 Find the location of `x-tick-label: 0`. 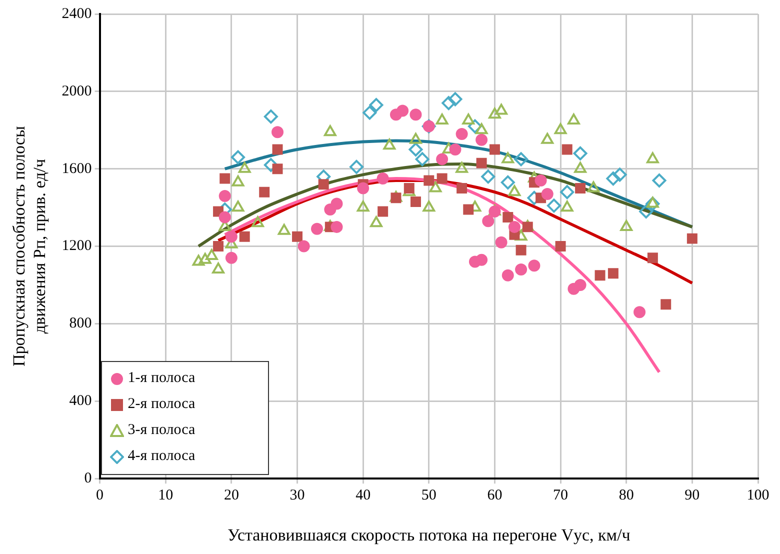

x-tick-label: 0 is located at coordinates (100, 496).